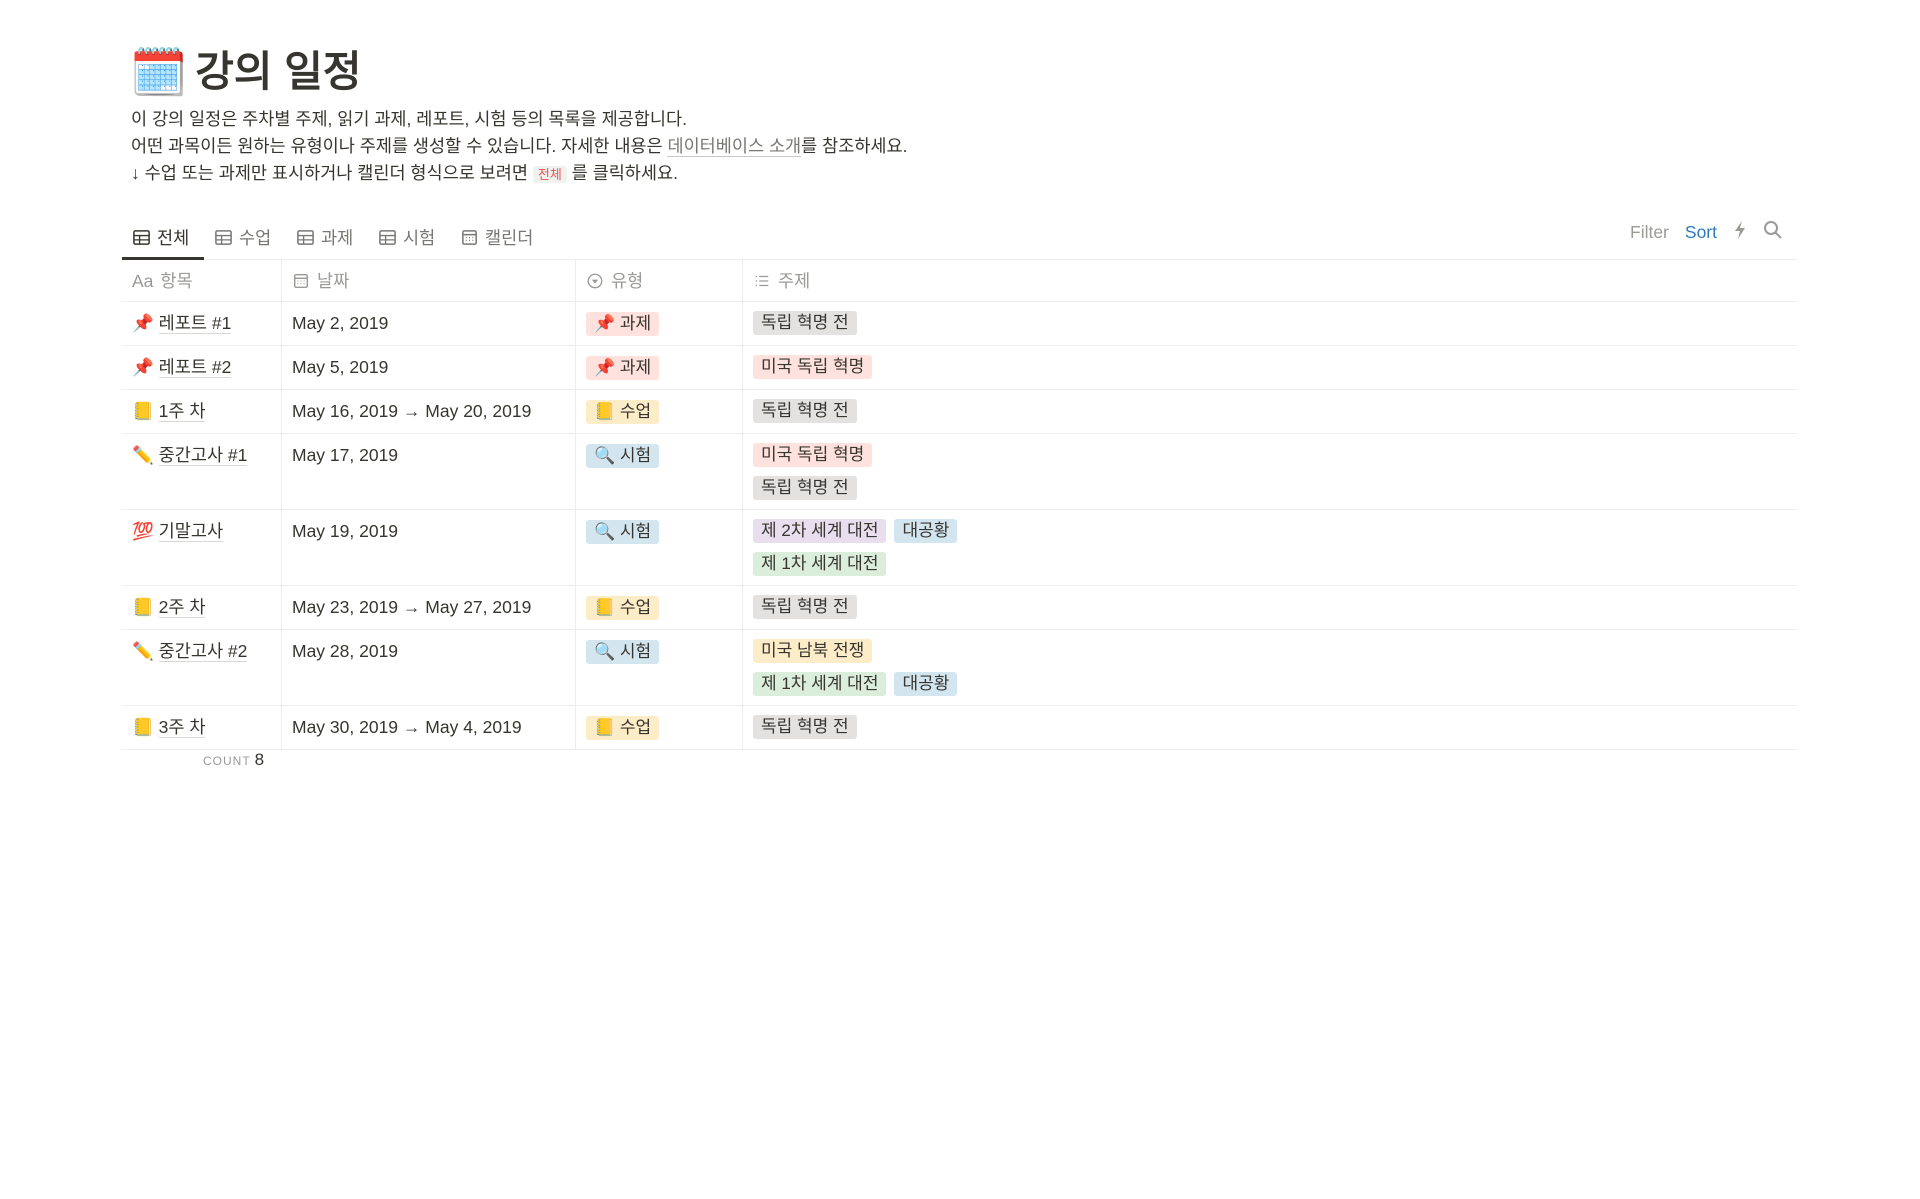 The width and height of the screenshot is (1920, 1199). I want to click on topic-tag: 대공황, so click(926, 531).